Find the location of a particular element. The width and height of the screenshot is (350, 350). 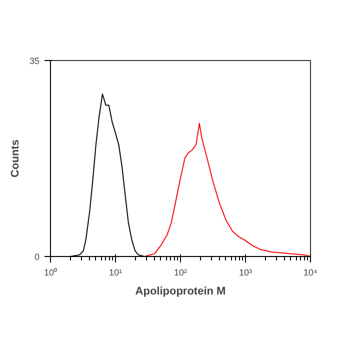

x-tick-label: 10² is located at coordinates (181, 273).